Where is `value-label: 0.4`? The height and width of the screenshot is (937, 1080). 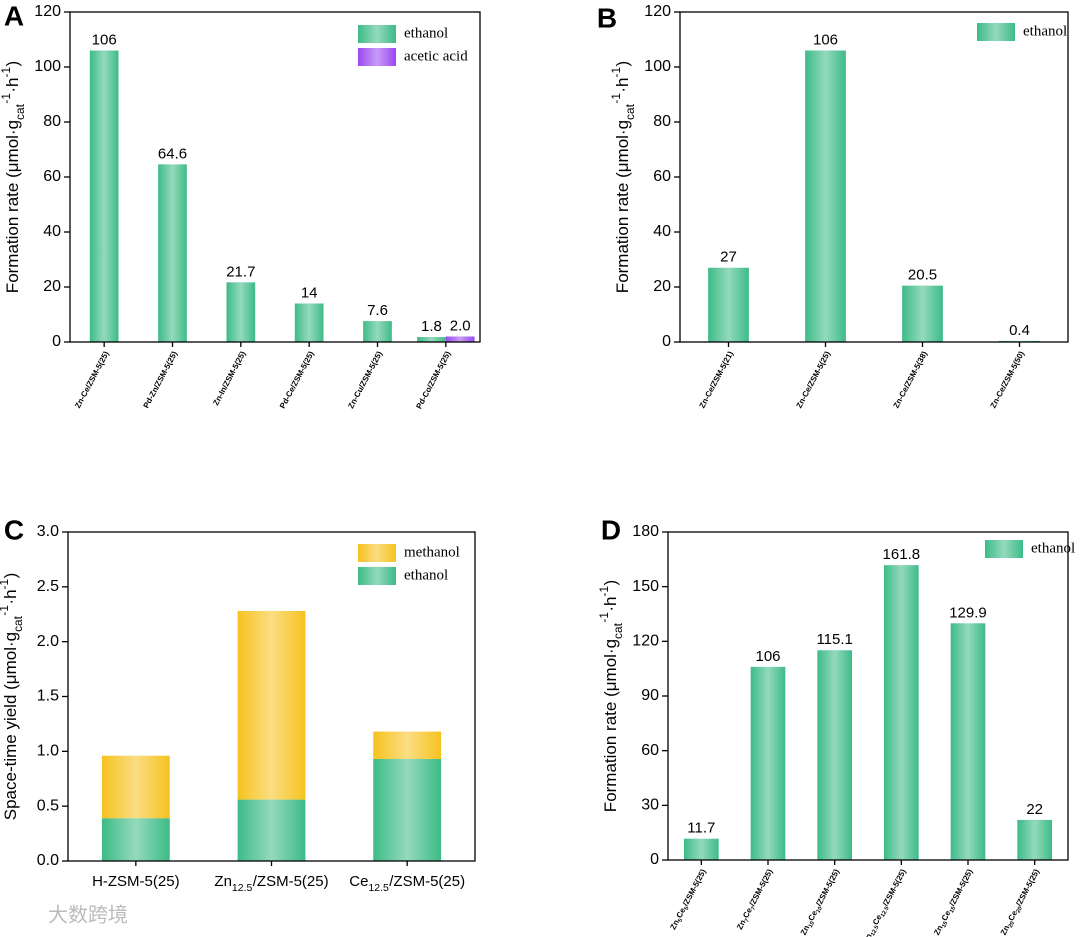 value-label: 0.4 is located at coordinates (1019, 330).